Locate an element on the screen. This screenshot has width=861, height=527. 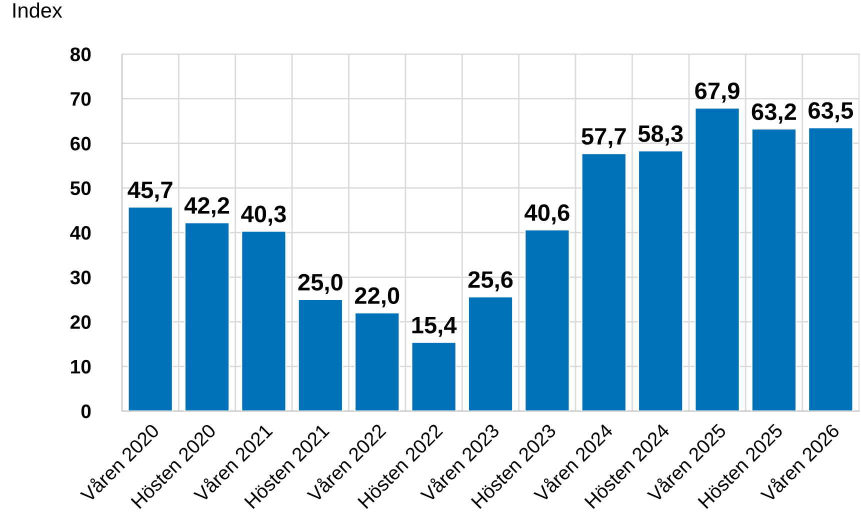
data-label: 15,4 is located at coordinates (434, 326).